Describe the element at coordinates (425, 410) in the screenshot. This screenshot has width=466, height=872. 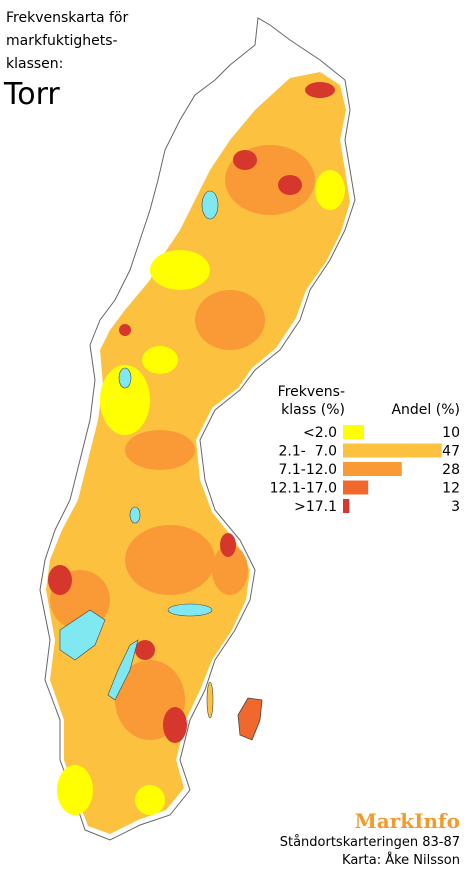
I see `legend-header: Andel (%)` at that location.